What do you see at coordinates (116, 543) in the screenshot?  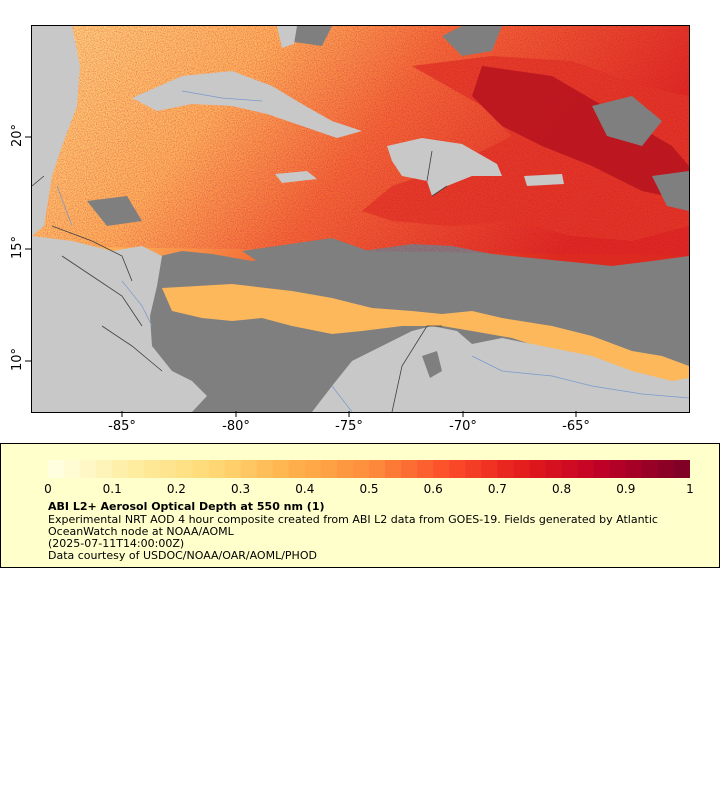 I see `legend-timestamp: (2025-07-11T14:00:00Z)` at bounding box center [116, 543].